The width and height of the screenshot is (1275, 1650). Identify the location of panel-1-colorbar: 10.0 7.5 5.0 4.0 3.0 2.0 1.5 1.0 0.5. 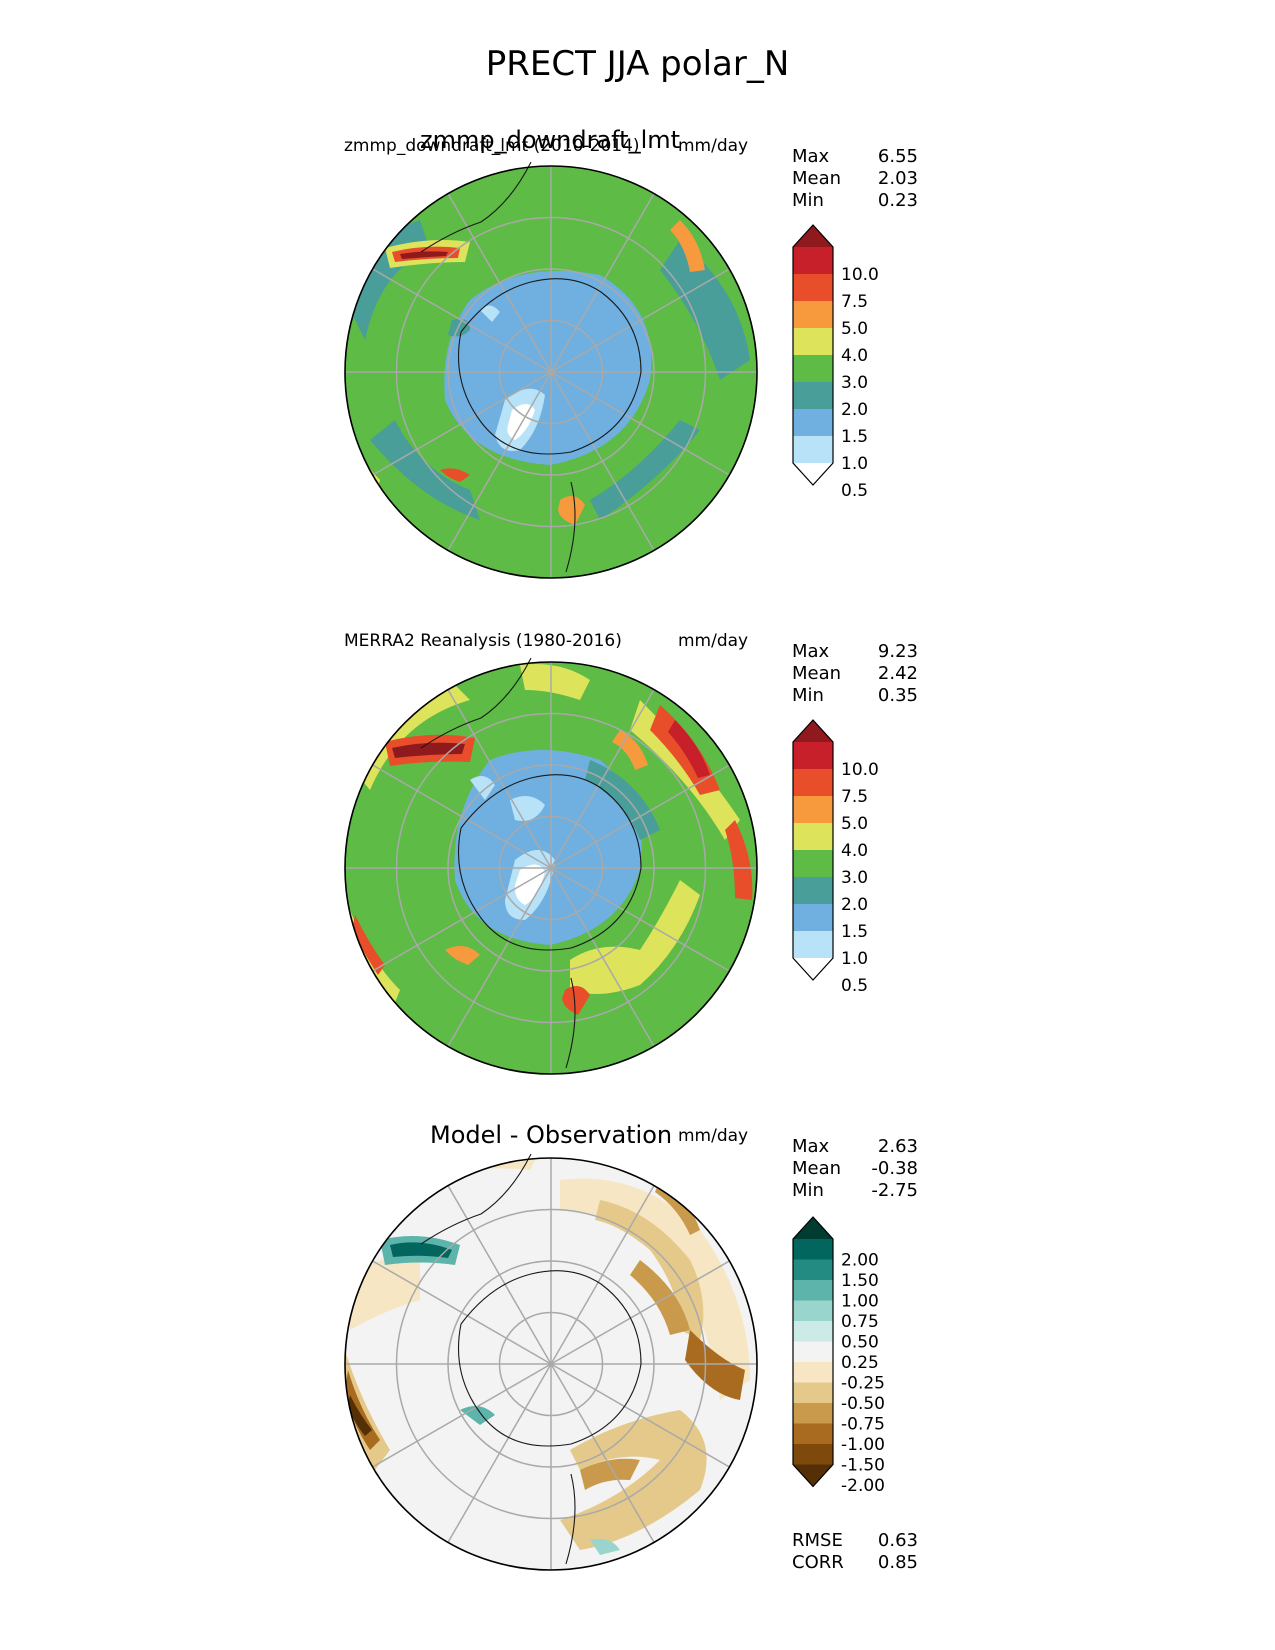
(835, 362).